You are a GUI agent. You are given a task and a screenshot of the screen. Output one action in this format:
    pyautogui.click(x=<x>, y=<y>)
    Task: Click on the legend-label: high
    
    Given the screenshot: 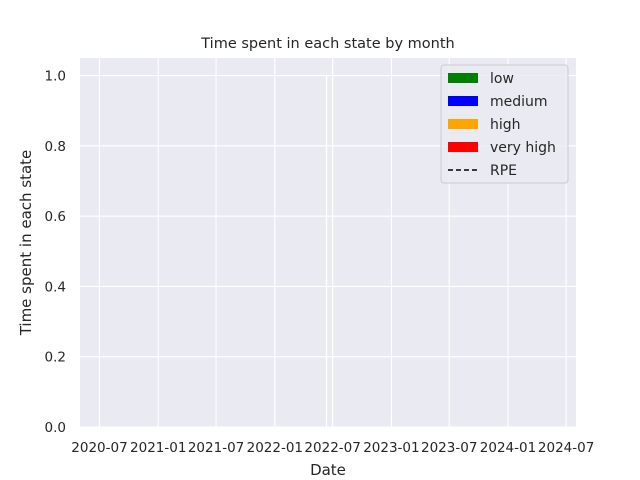 What is the action you would take?
    pyautogui.click(x=505, y=125)
    